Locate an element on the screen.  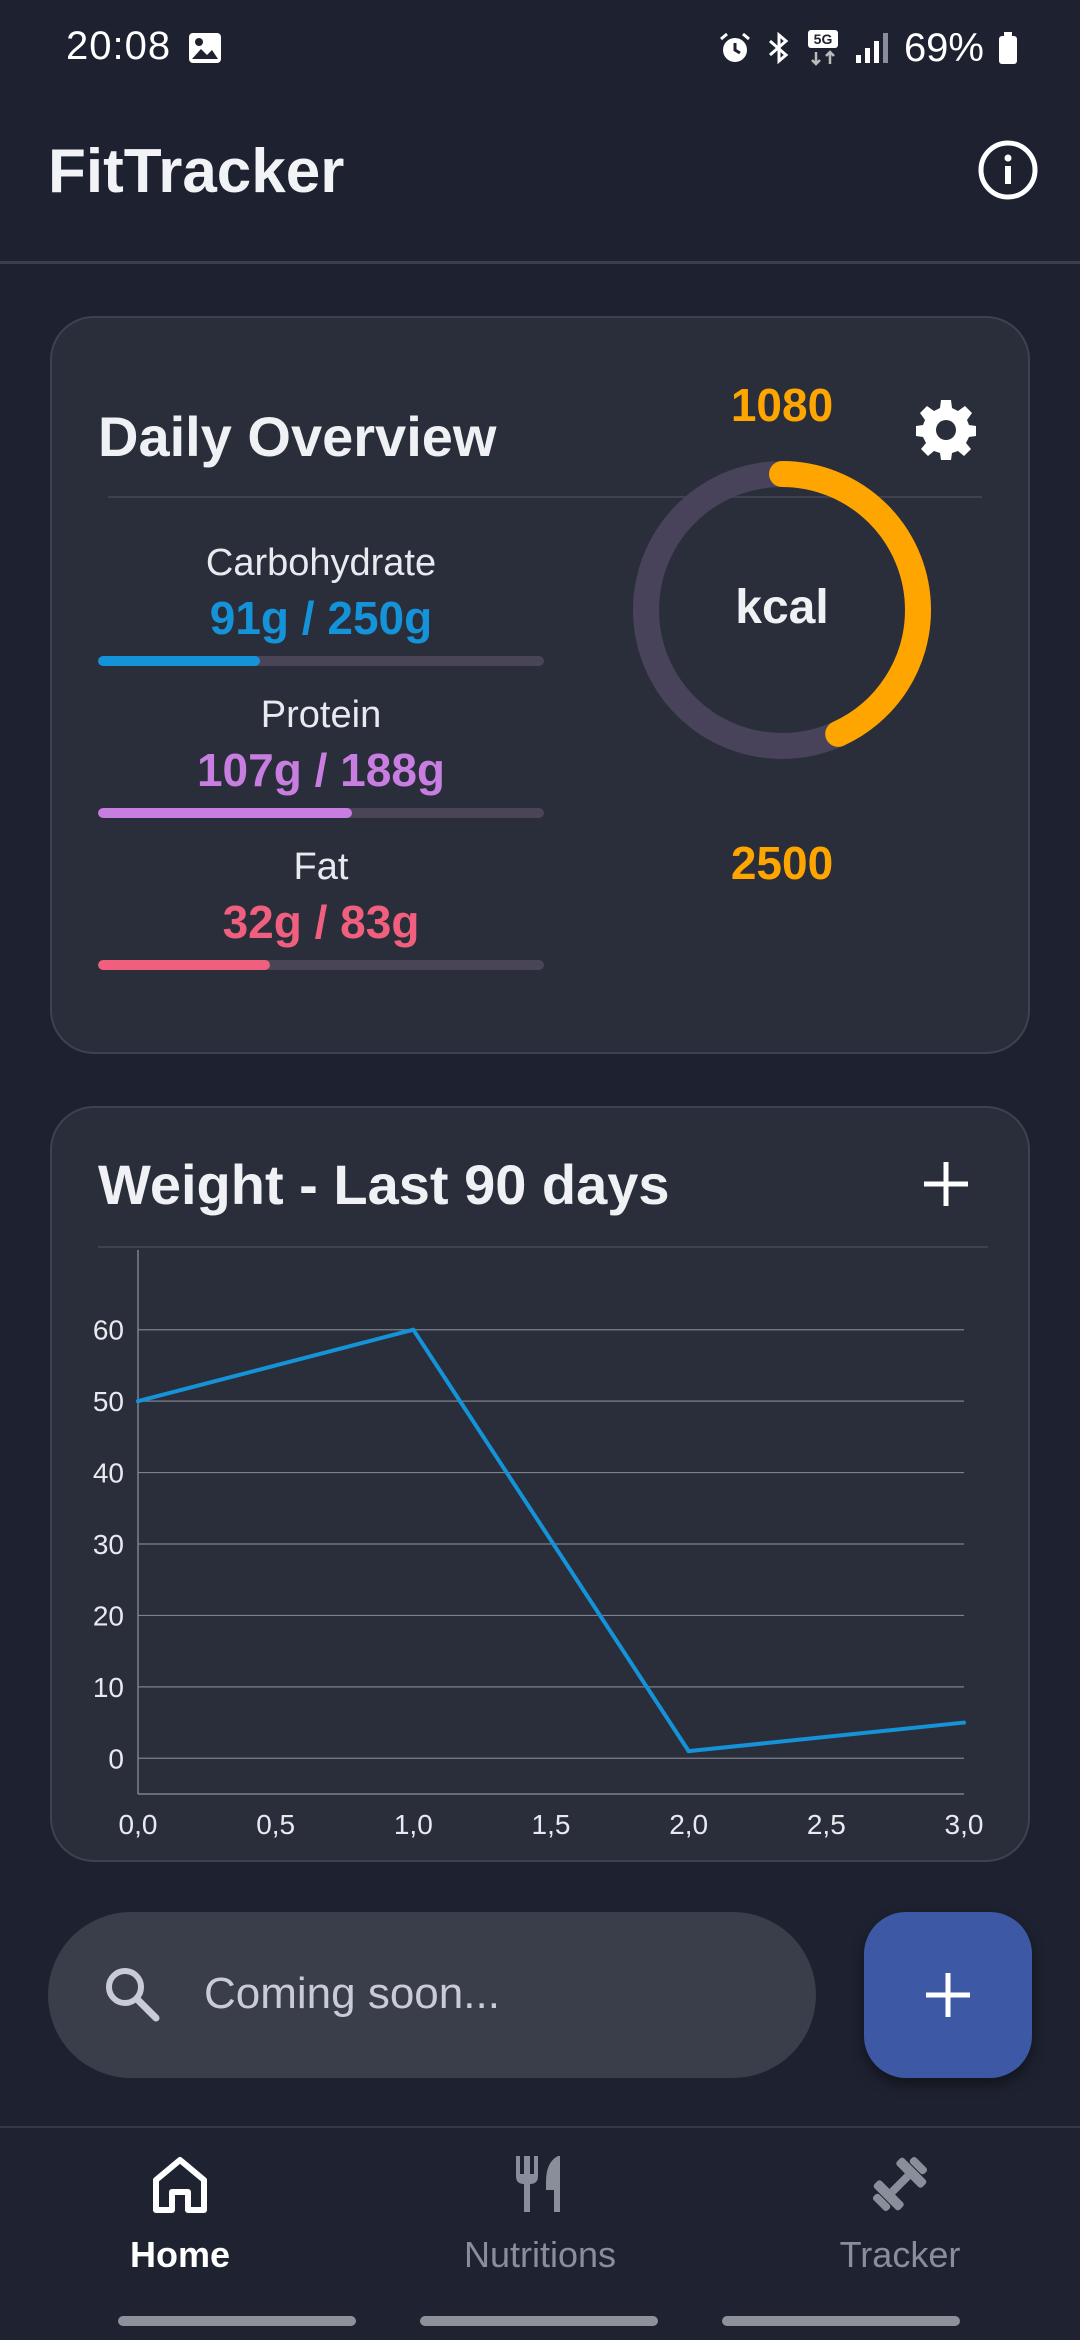
kcal-label: kcal is located at coordinates (782, 607).